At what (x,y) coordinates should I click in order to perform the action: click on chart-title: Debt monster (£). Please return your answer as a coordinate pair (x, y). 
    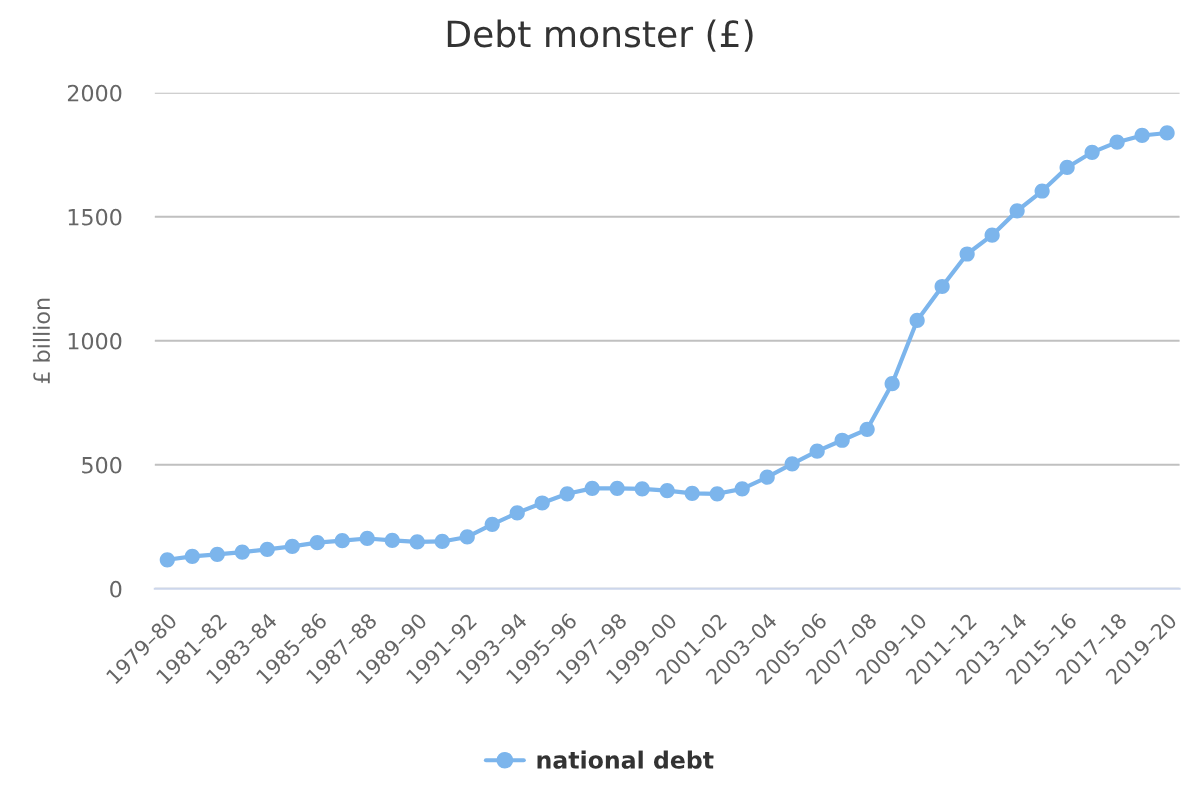
    Looking at the image, I should click on (600, 35).